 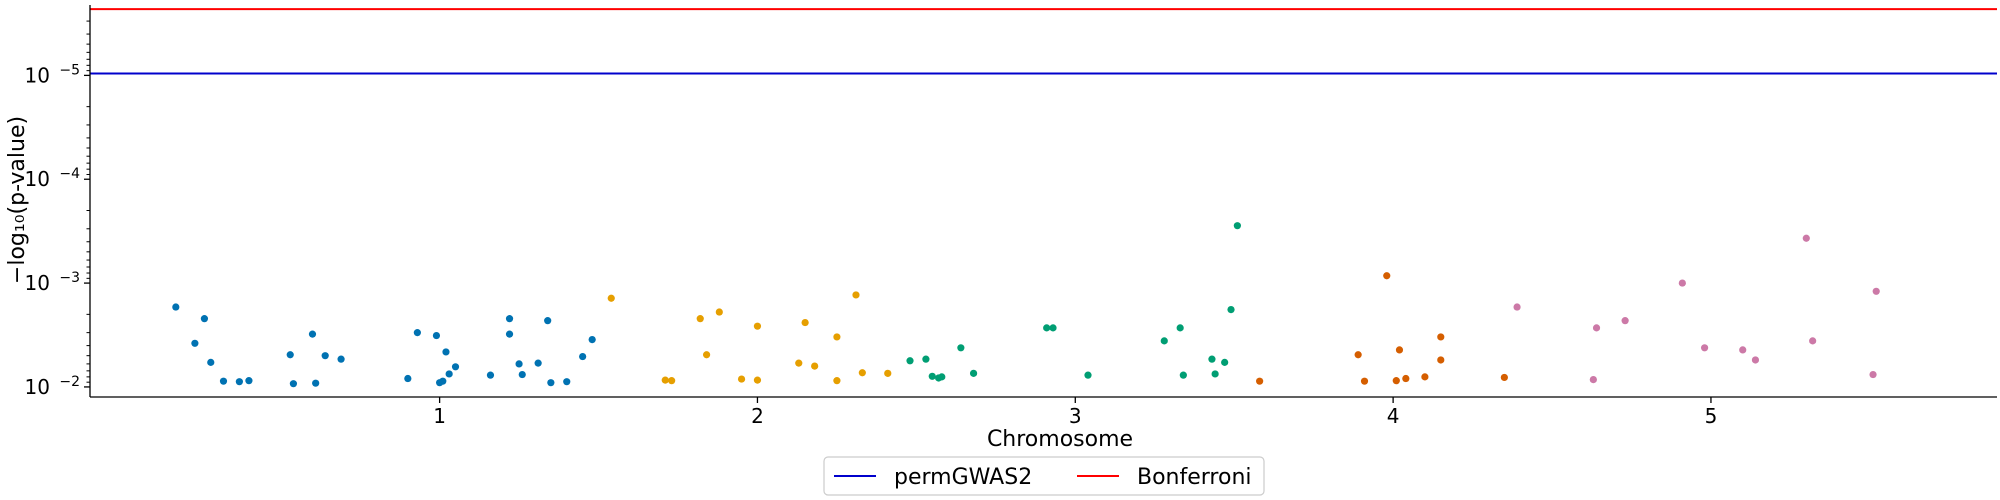 I want to click on y-ticks: 10 −2 10 −3 10 −4 10 −5, so click(x=57, y=209).